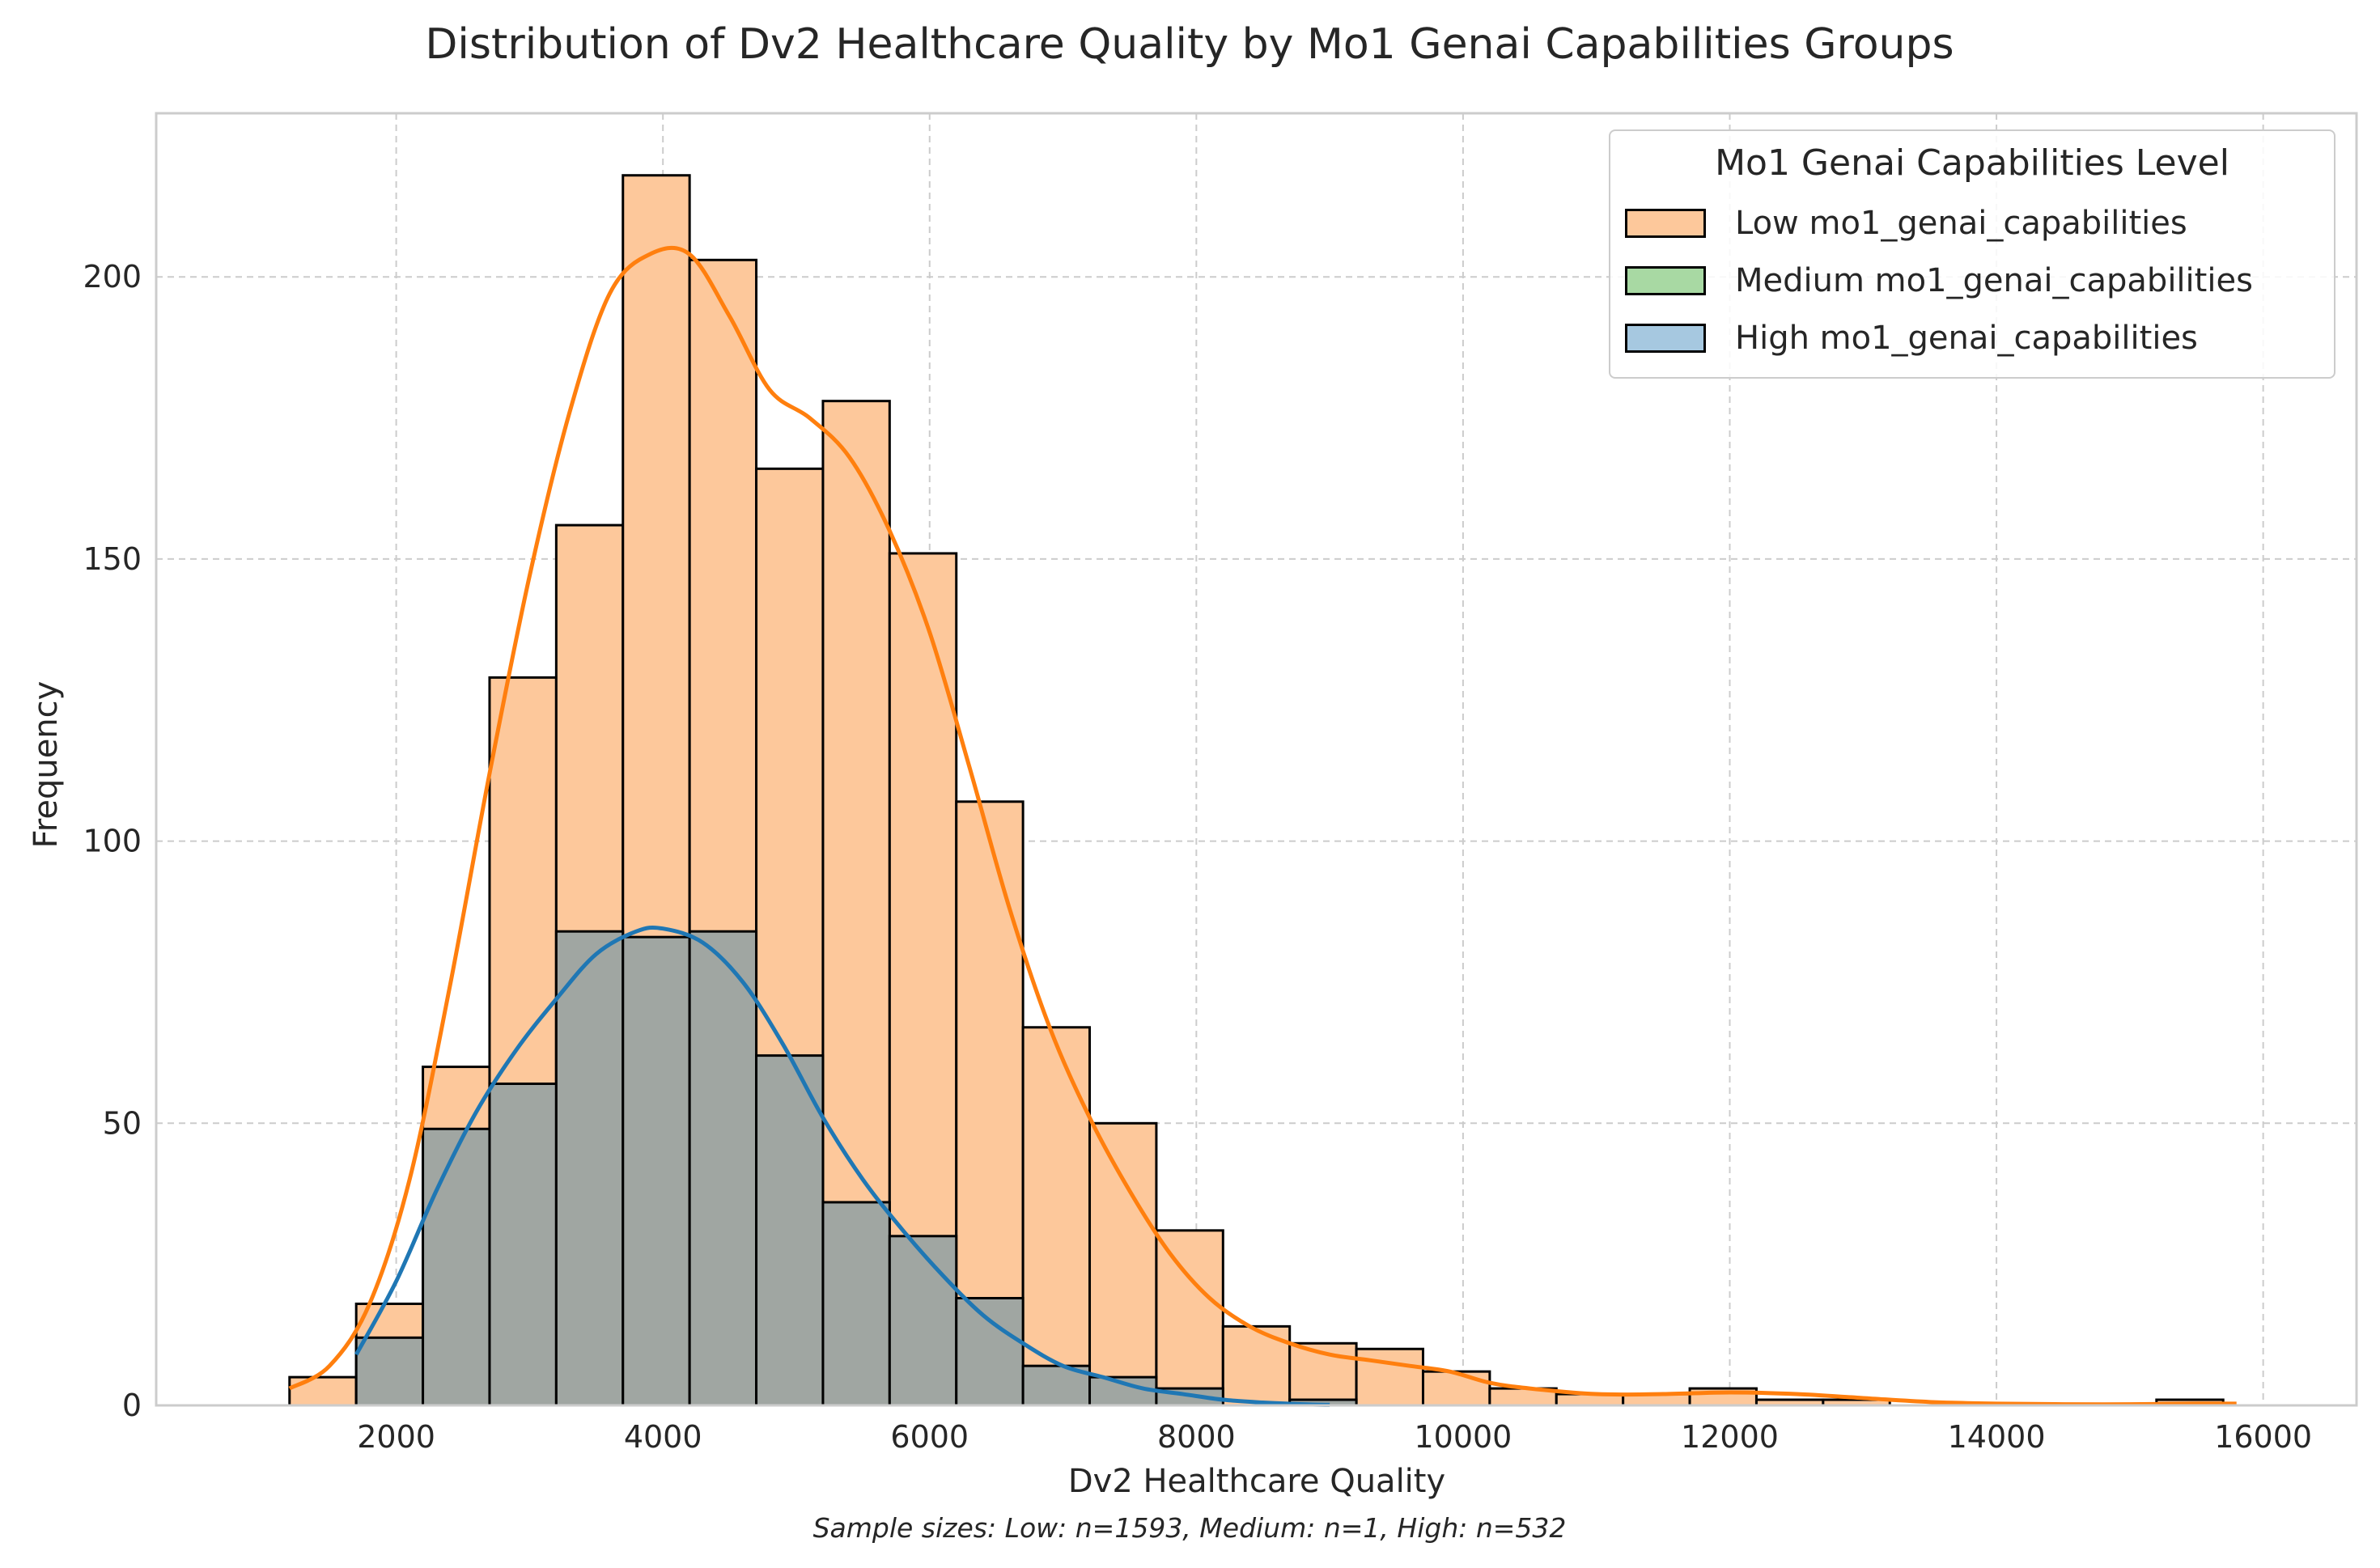  What do you see at coordinates (1994, 281) in the screenshot?
I see `legend-label-medium: Medium mo1_genai_capabilities` at bounding box center [1994, 281].